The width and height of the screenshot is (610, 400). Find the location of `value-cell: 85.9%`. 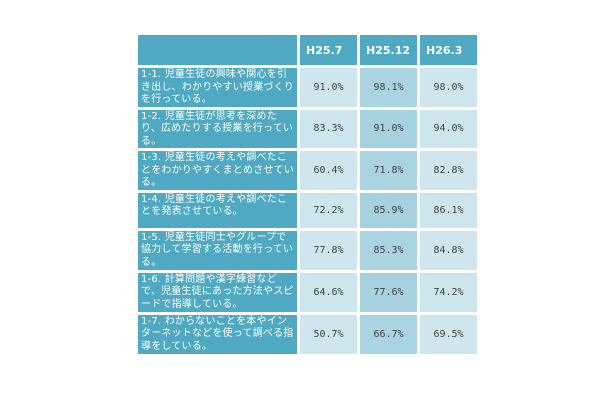

value-cell: 85.9% is located at coordinates (388, 210).